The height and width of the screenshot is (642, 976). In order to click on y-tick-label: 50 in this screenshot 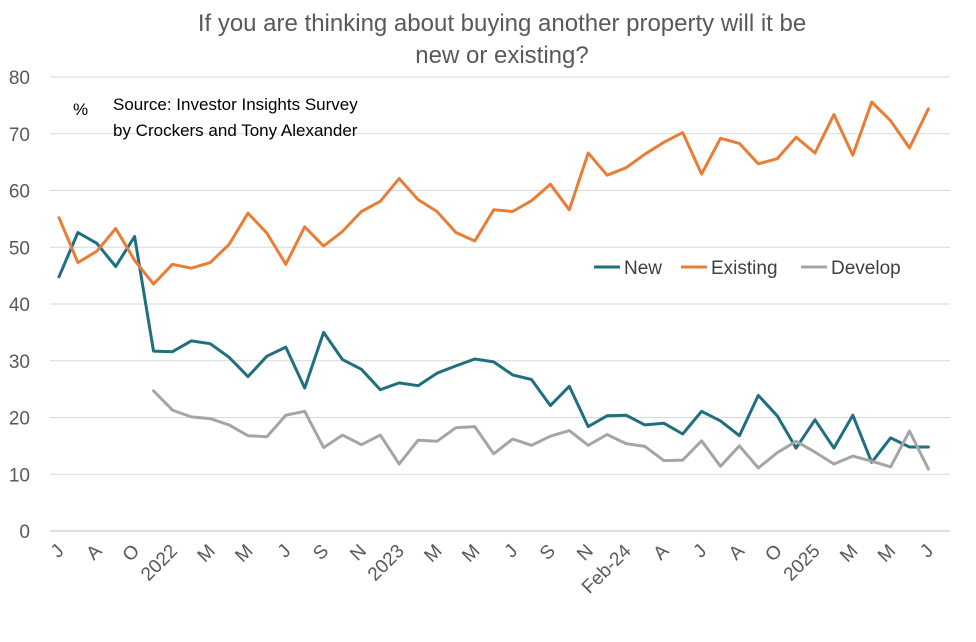, I will do `click(19, 248)`.